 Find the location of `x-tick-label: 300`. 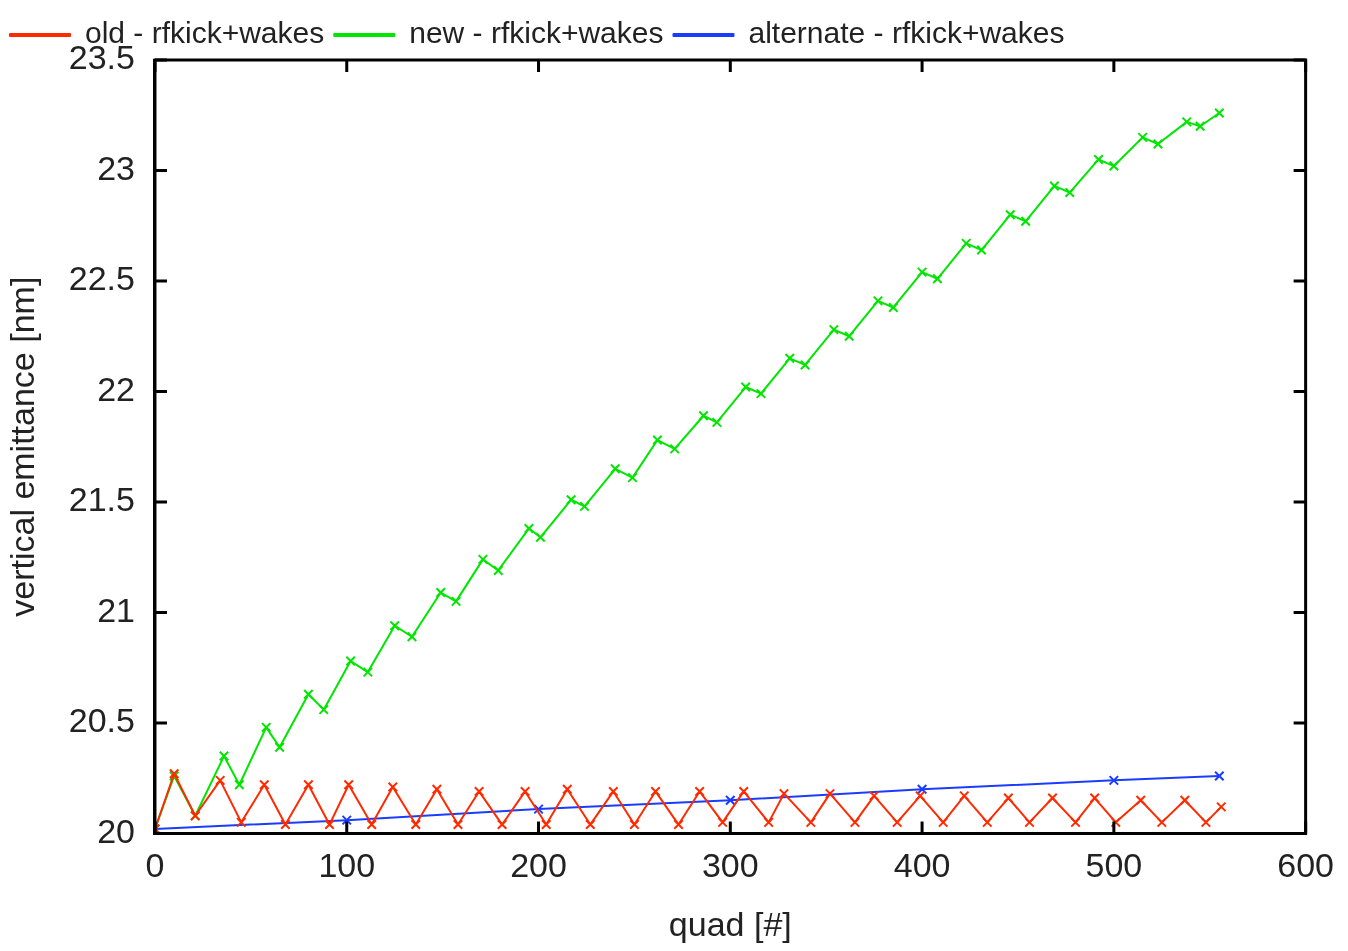

x-tick-label: 300 is located at coordinates (730, 865).